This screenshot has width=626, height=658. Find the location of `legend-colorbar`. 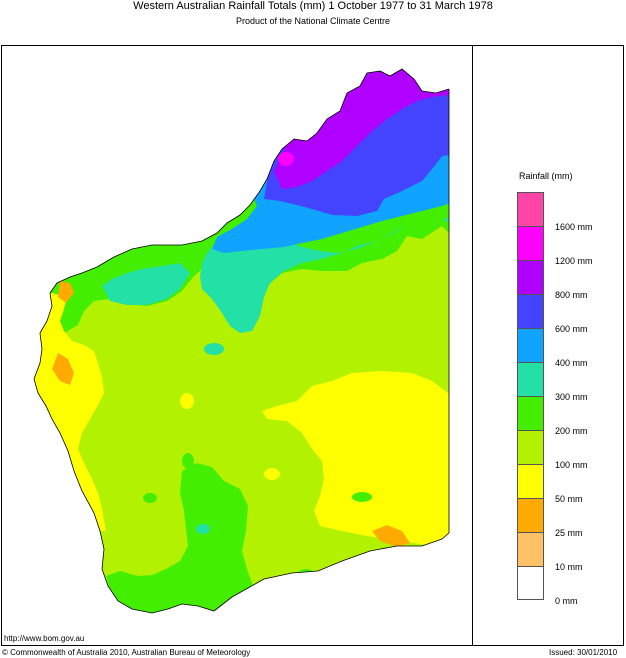

legend-colorbar is located at coordinates (530, 396).